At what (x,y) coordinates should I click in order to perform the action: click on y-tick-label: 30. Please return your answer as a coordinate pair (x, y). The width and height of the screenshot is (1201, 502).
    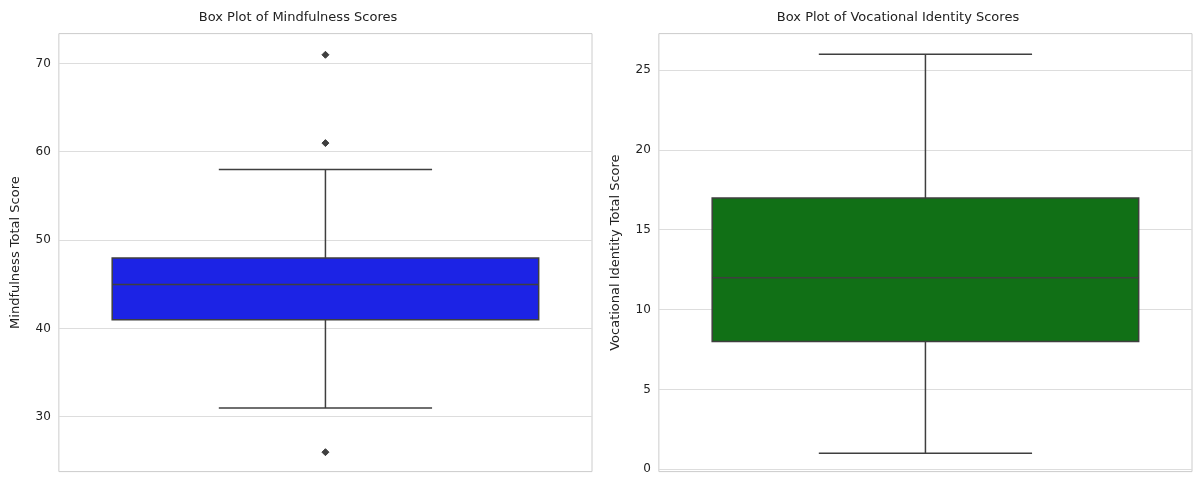
    Looking at the image, I should click on (43, 415).